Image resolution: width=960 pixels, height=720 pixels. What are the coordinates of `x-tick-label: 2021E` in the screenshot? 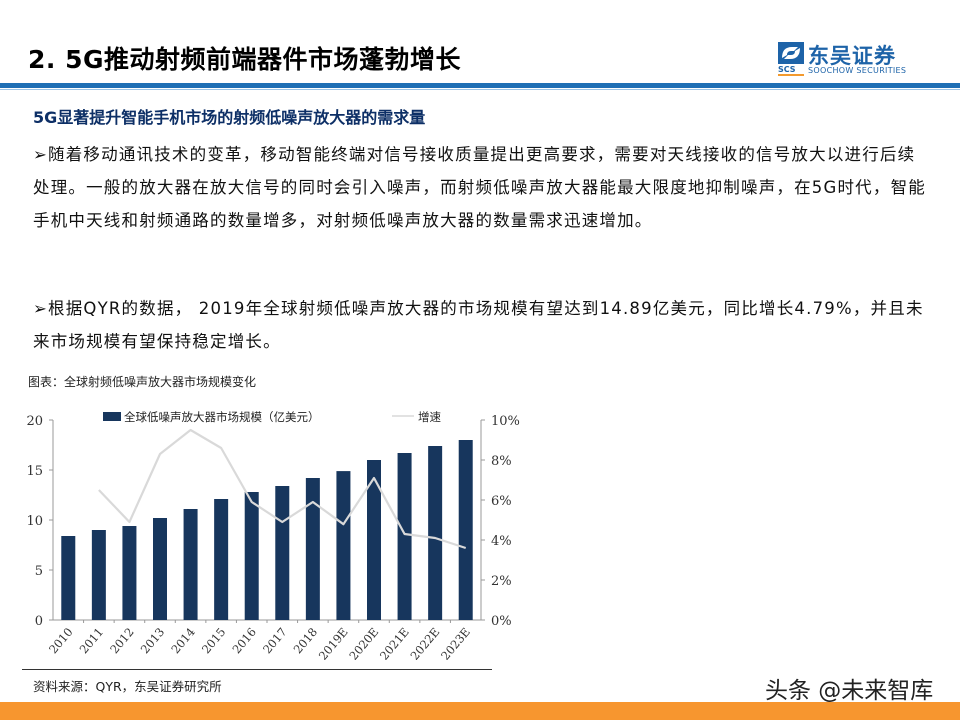 It's located at (394, 642).